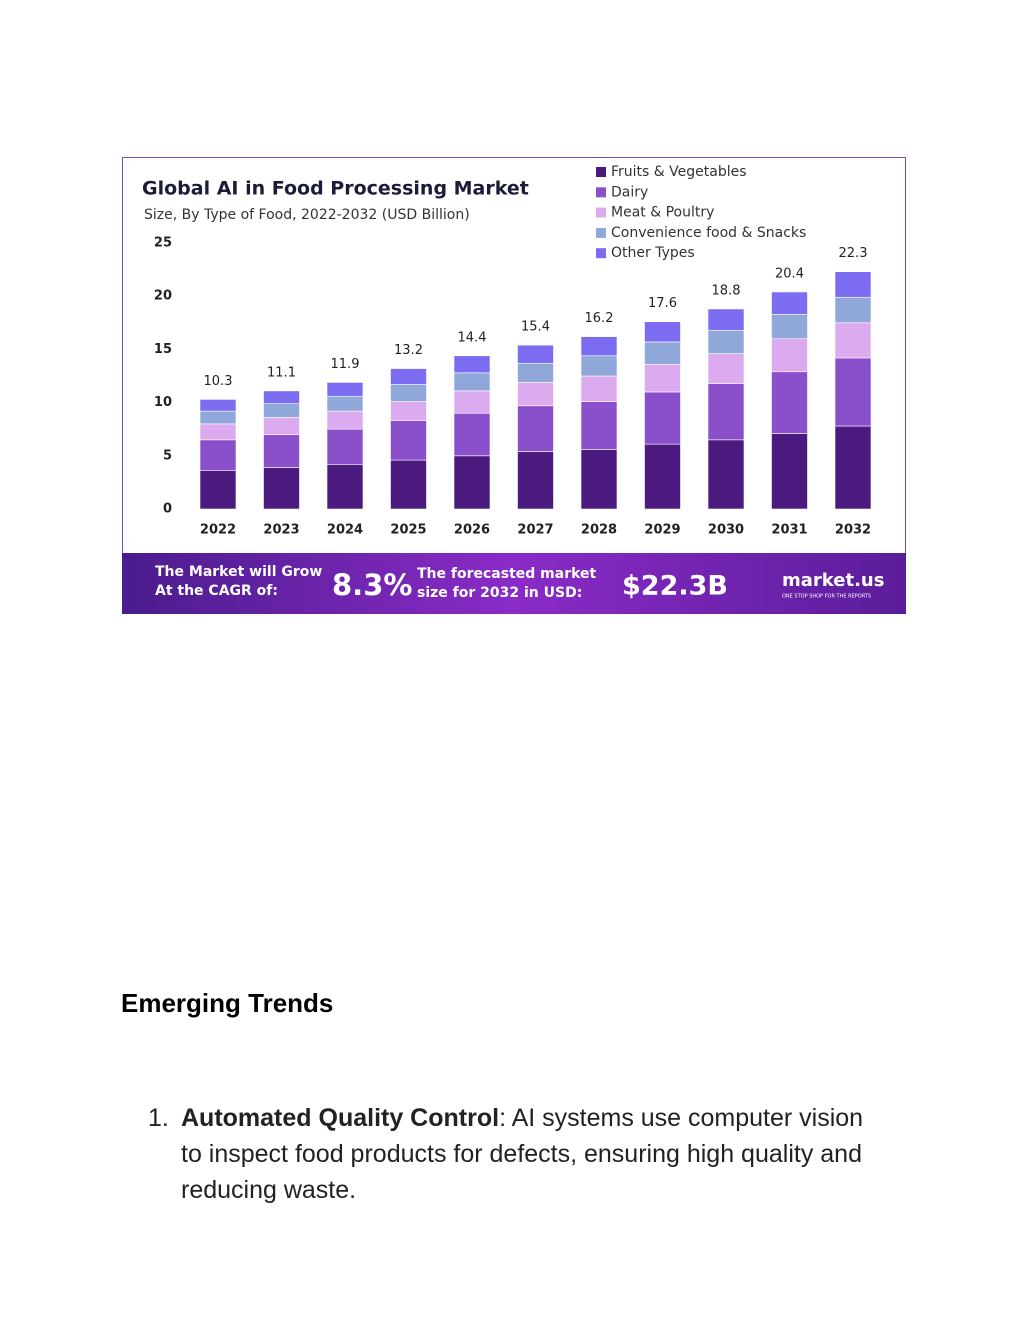 Image resolution: width=1024 pixels, height=1325 pixels. Describe the element at coordinates (599, 318) in the screenshot. I see `total-label: 16.2` at that location.